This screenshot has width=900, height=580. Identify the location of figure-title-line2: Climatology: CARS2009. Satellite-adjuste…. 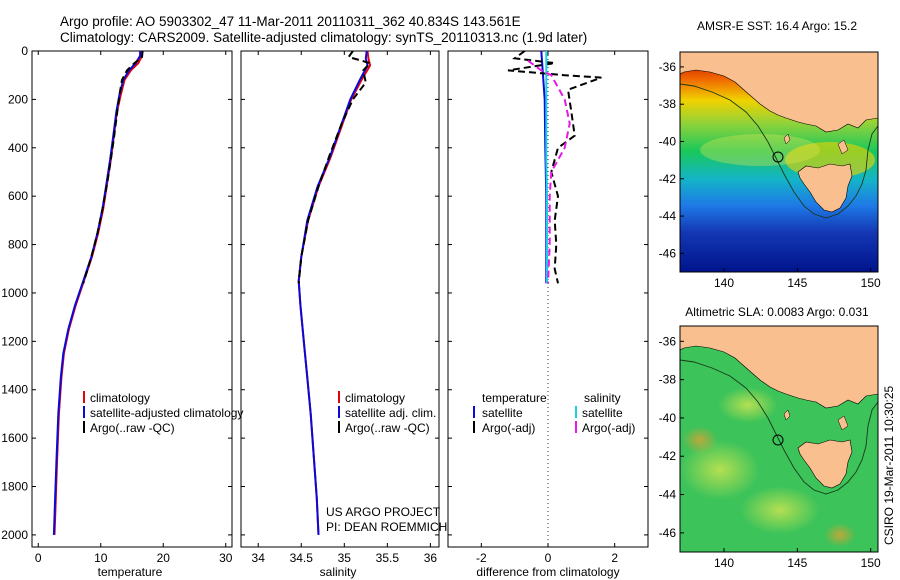
(323, 37).